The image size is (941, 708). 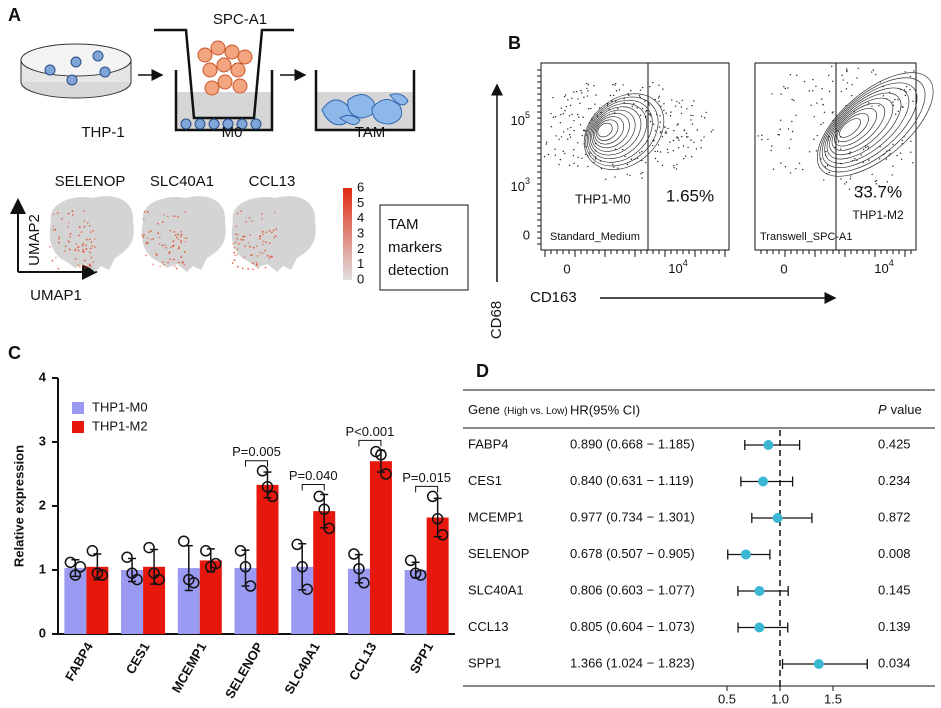 I want to click on percent-label: 1.65%, so click(x=690, y=195).